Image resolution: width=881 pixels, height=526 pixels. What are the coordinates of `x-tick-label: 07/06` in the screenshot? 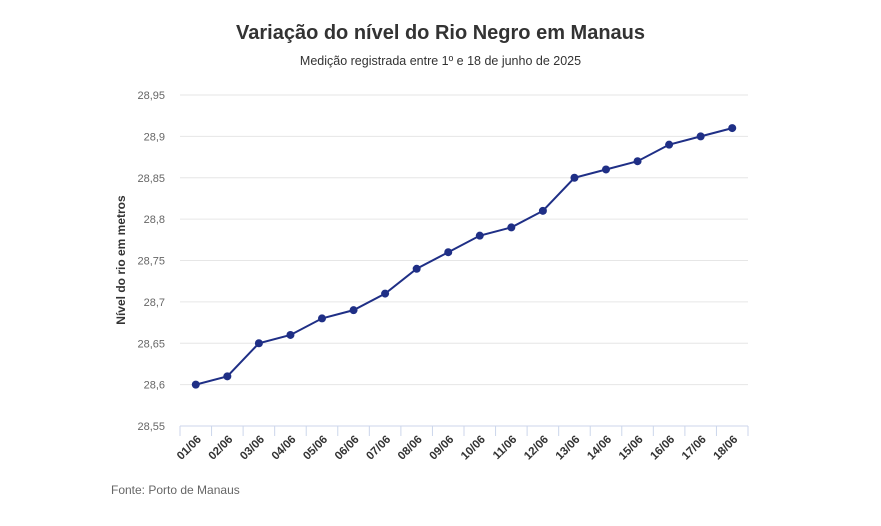 It's located at (378, 448).